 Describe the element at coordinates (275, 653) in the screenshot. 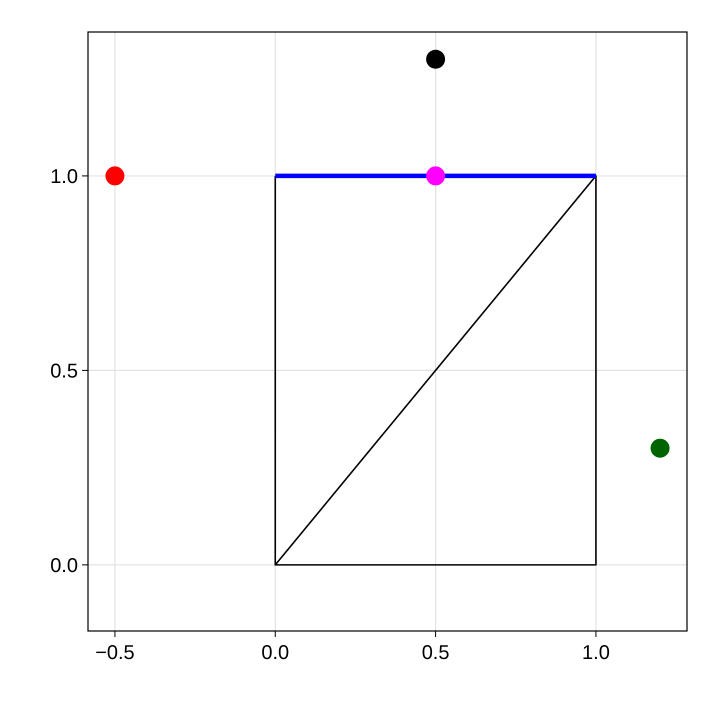

I see `x-tick-label: 0.0` at that location.